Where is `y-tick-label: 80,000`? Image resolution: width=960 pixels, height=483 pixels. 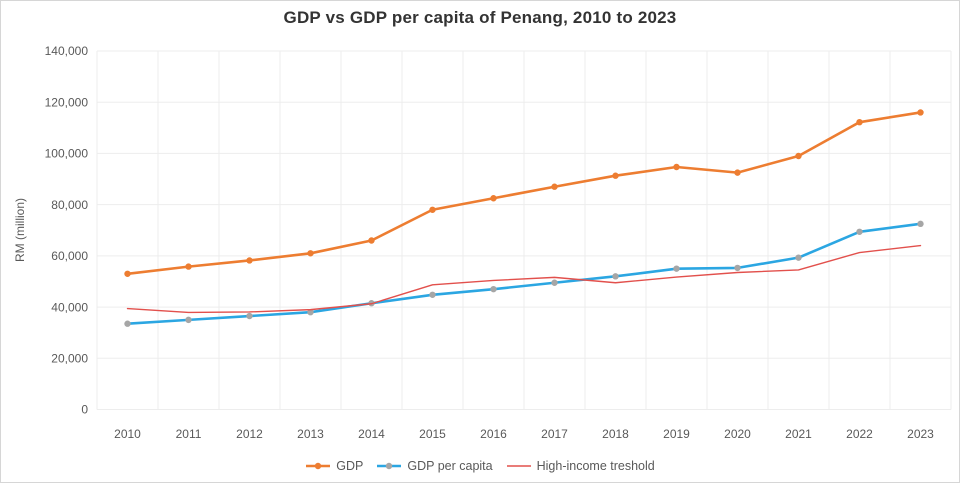 y-tick-label: 80,000 is located at coordinates (69, 205).